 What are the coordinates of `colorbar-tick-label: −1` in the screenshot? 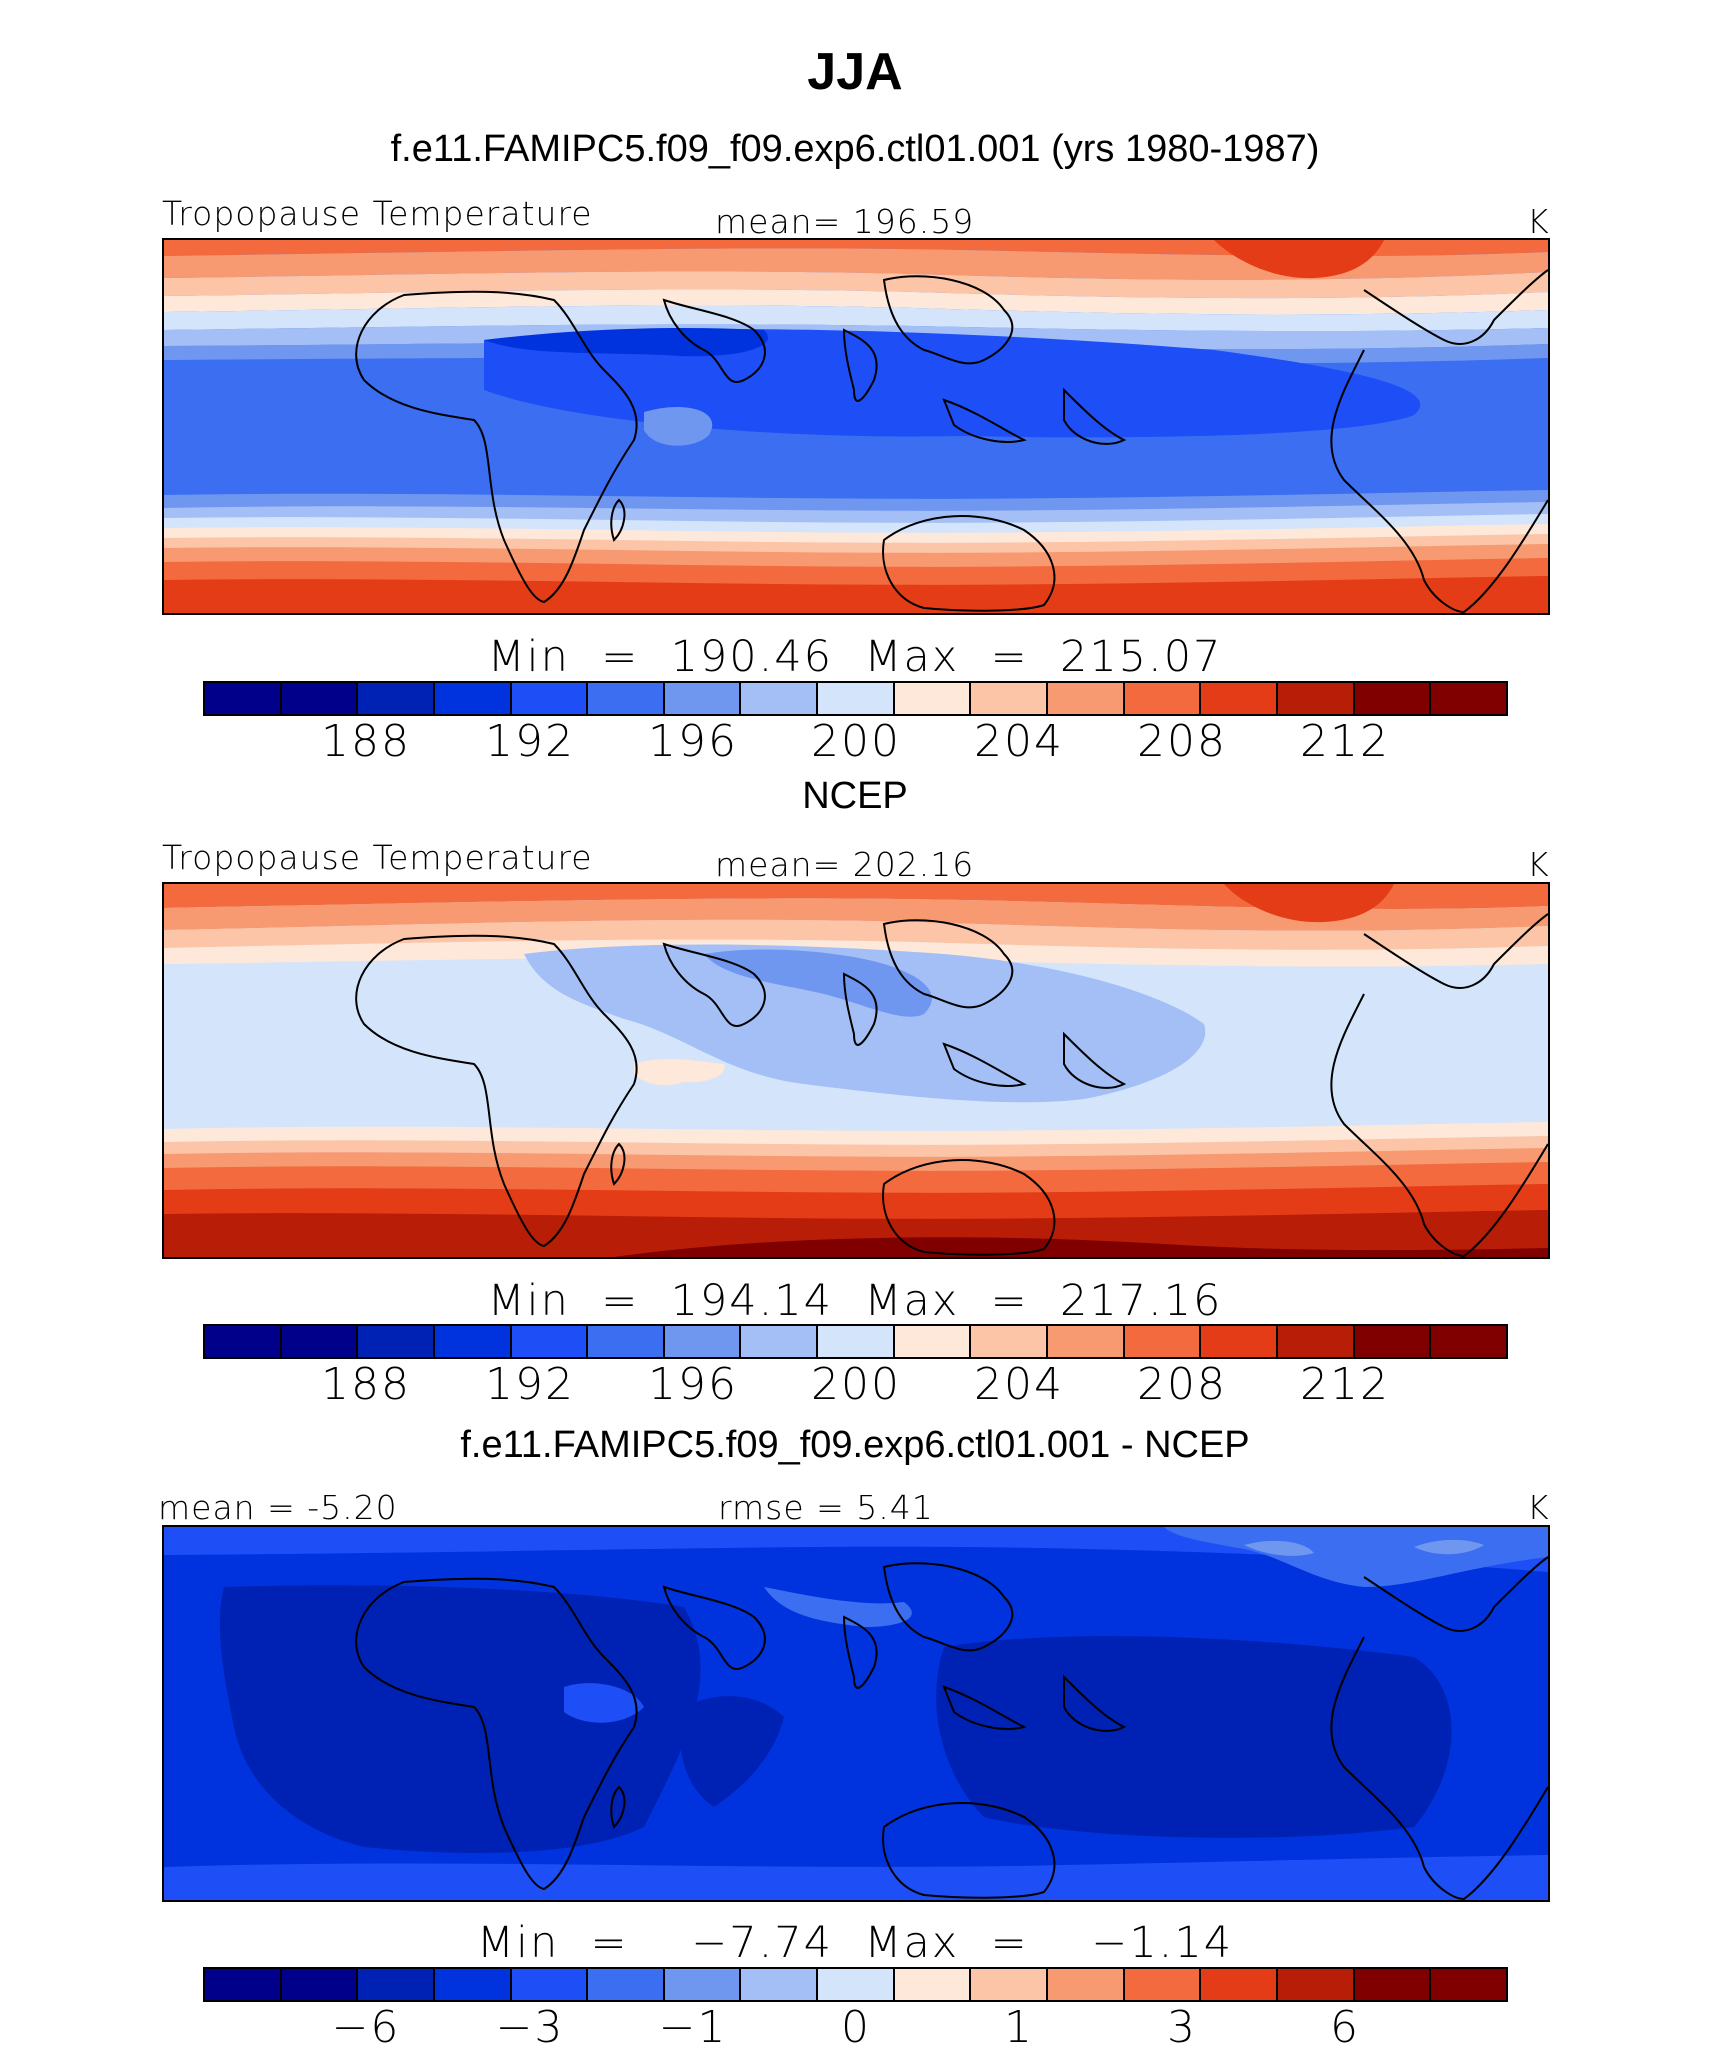 It's located at (693, 2027).